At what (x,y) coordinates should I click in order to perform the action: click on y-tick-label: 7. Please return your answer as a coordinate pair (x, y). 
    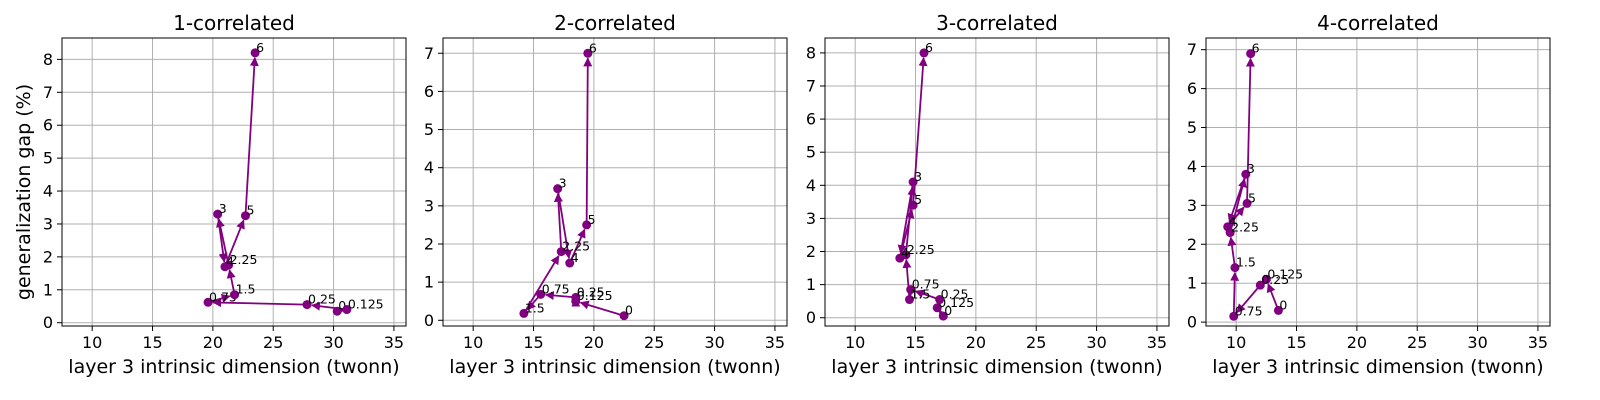
    Looking at the image, I should click on (429, 53).